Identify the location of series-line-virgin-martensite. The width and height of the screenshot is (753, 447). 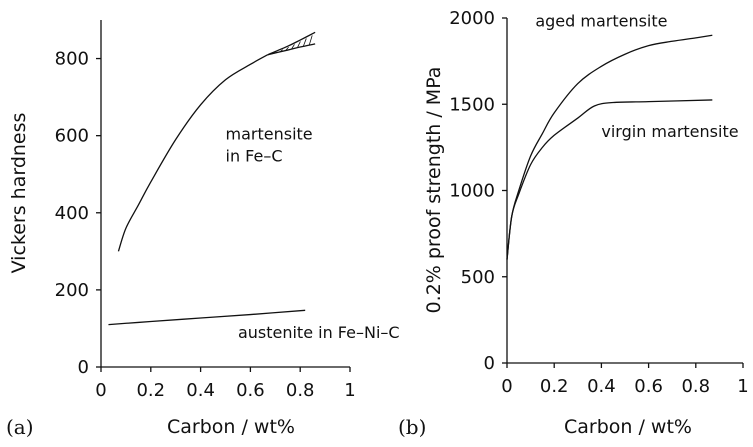
(609, 179).